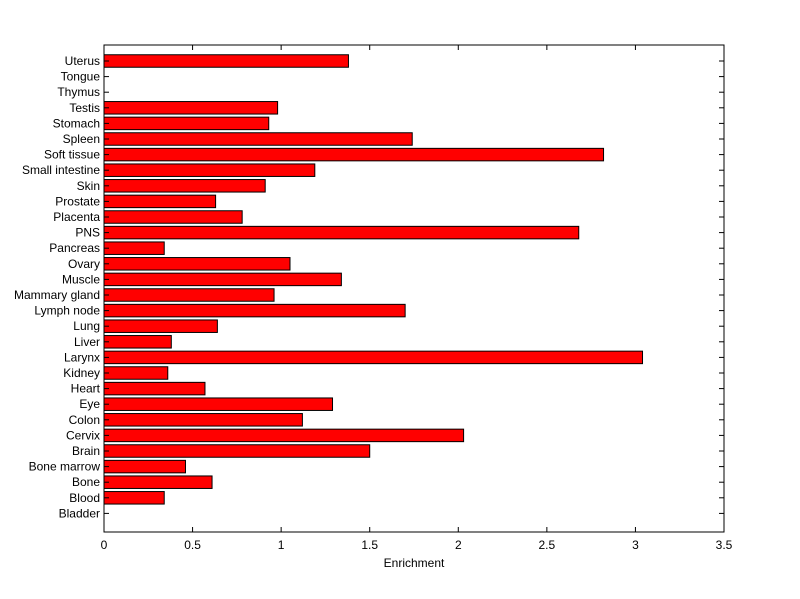 The image size is (800, 599). Describe the element at coordinates (88, 186) in the screenshot. I see `y-tick-label: Skin` at that location.